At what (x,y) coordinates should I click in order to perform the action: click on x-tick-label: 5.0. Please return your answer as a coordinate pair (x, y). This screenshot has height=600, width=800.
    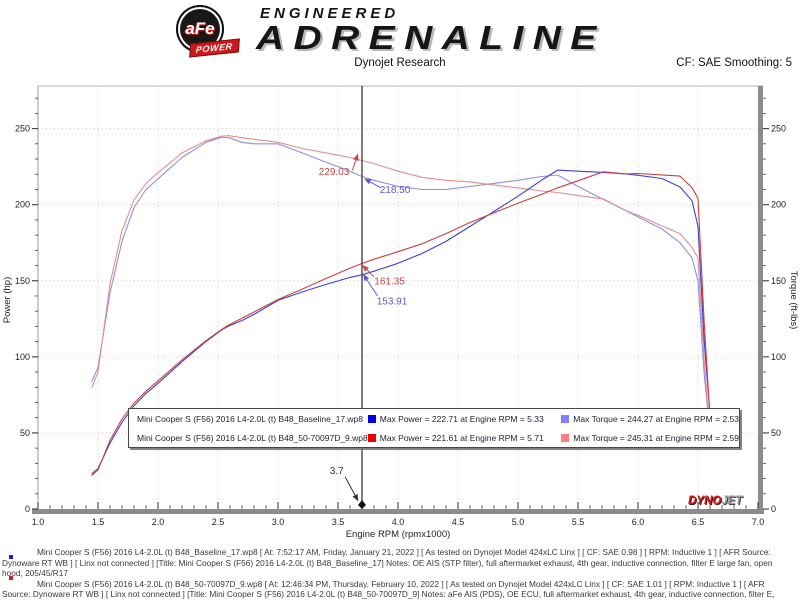
    Looking at the image, I should click on (518, 522).